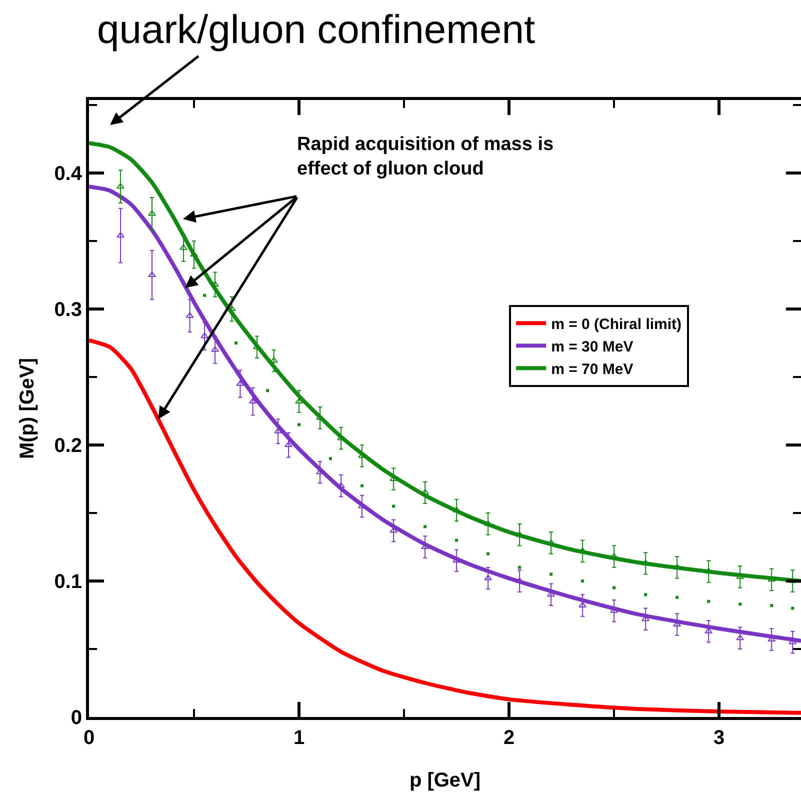 The height and width of the screenshot is (803, 801). I want to click on legend-label: m = 30 MeV, so click(592, 347).